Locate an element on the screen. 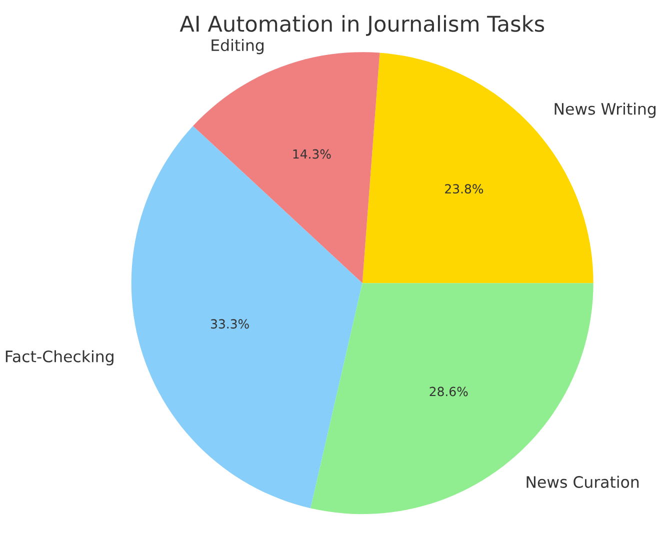  slice-label: News Writing is located at coordinates (605, 110).